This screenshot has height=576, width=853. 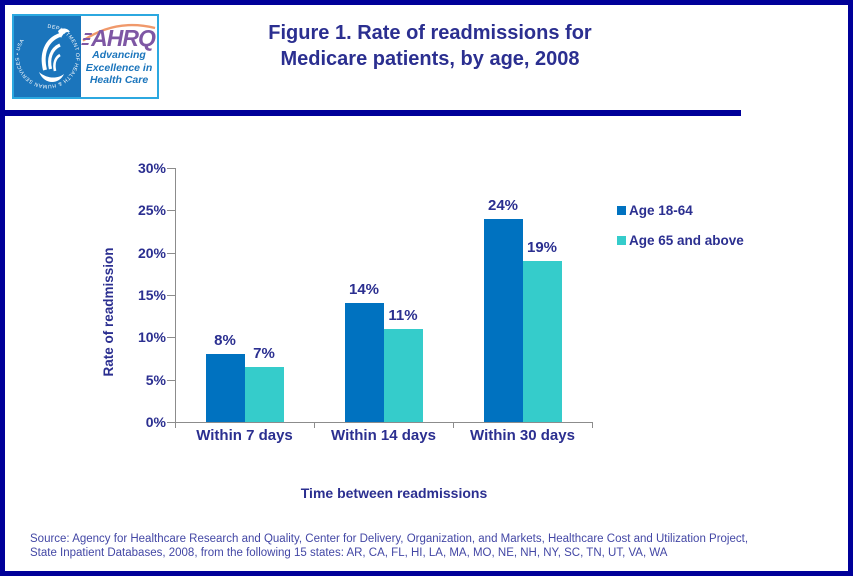 I want to click on legend-label: Age 18-64, so click(x=661, y=210).